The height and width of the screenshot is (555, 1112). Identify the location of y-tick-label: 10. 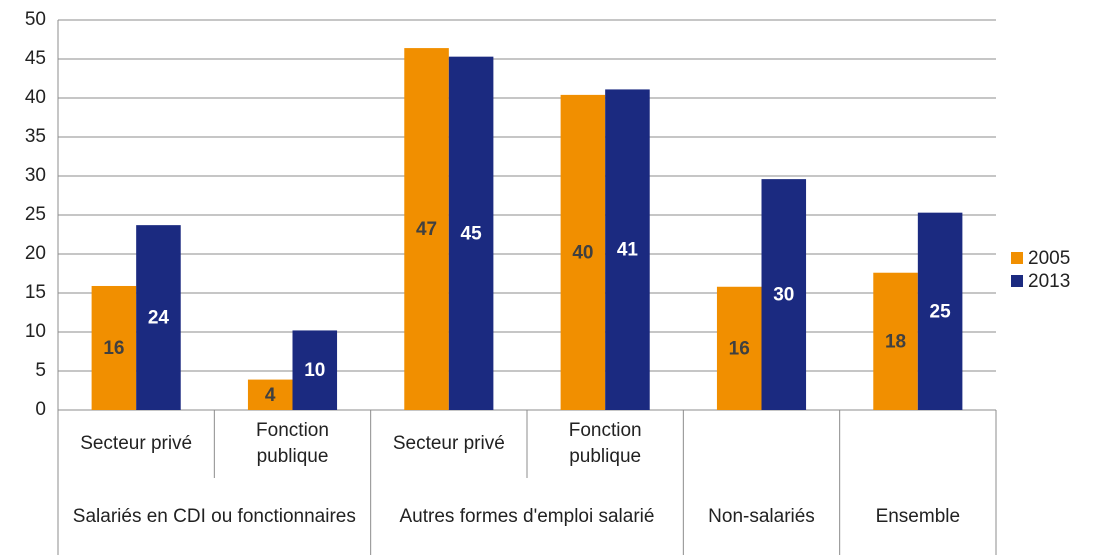
(35, 331).